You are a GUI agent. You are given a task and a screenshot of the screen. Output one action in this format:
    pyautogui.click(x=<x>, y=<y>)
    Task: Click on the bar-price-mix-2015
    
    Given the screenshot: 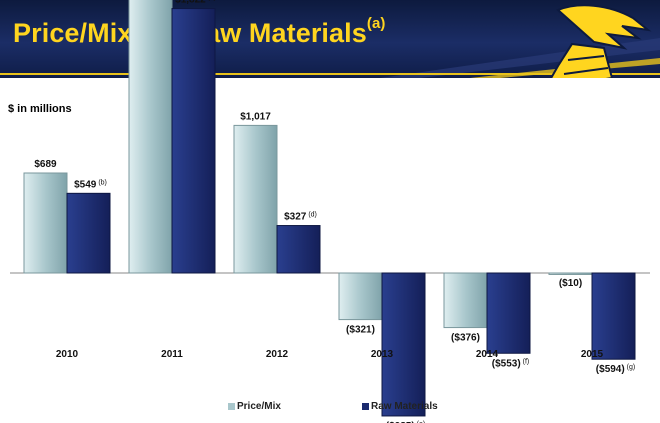 What is the action you would take?
    pyautogui.click(x=570, y=273)
    